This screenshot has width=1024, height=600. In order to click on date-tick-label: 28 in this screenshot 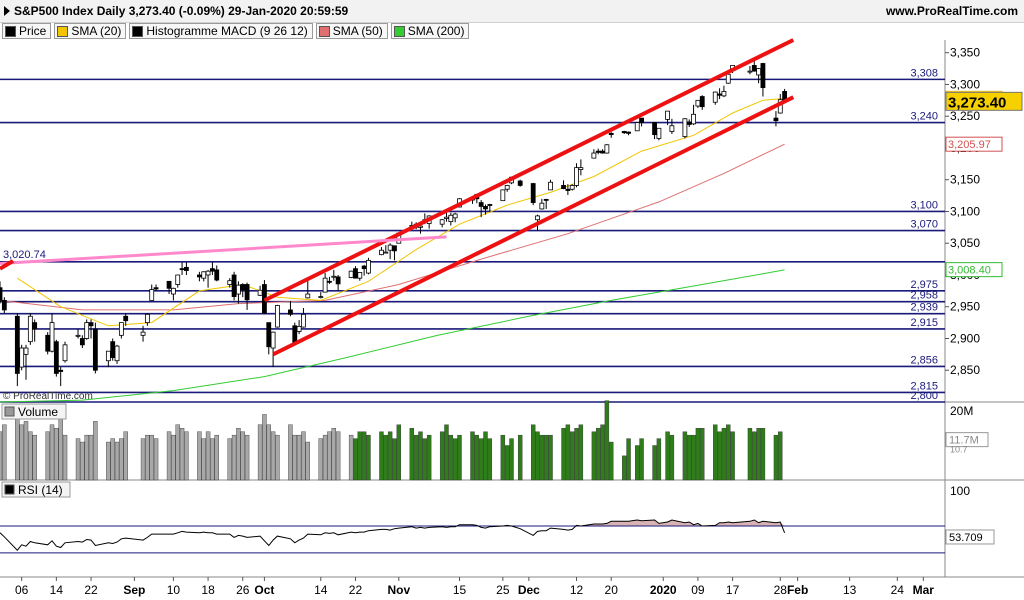, I will do `click(781, 590)`.